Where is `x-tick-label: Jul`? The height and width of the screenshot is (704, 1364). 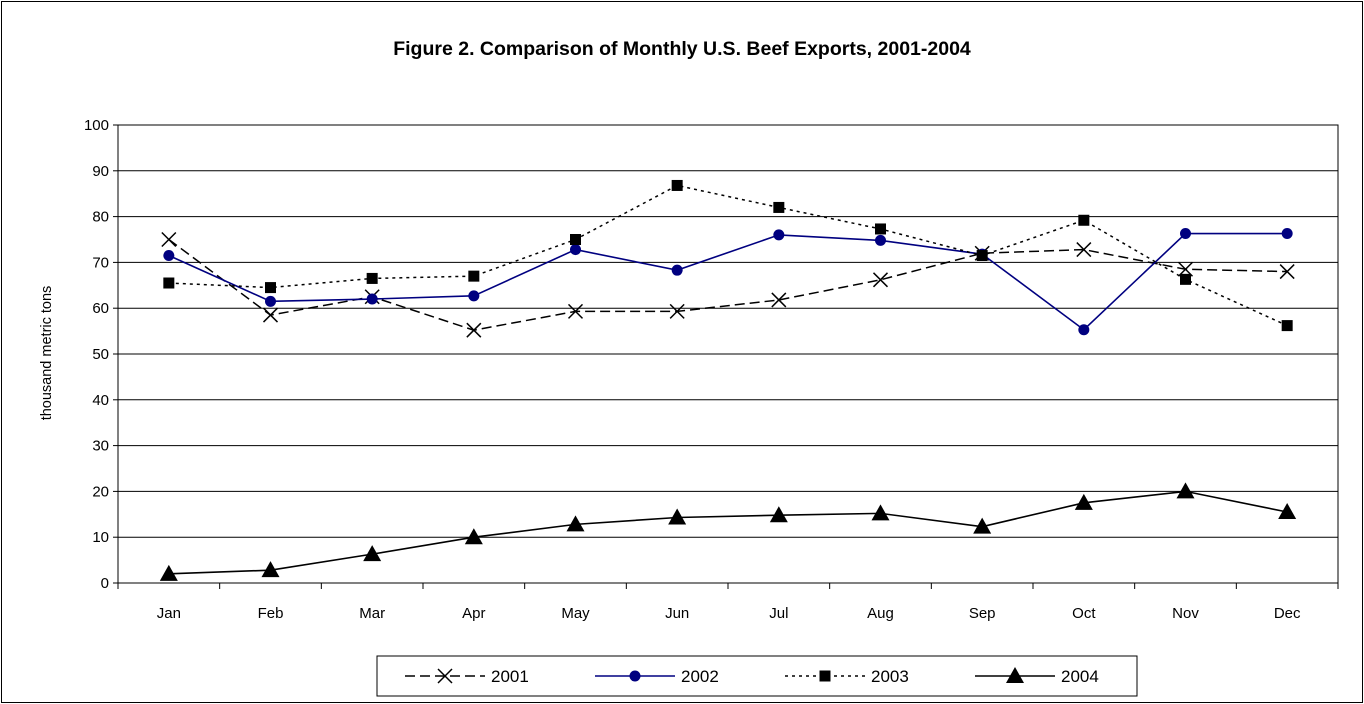 x-tick-label: Jul is located at coordinates (778, 613).